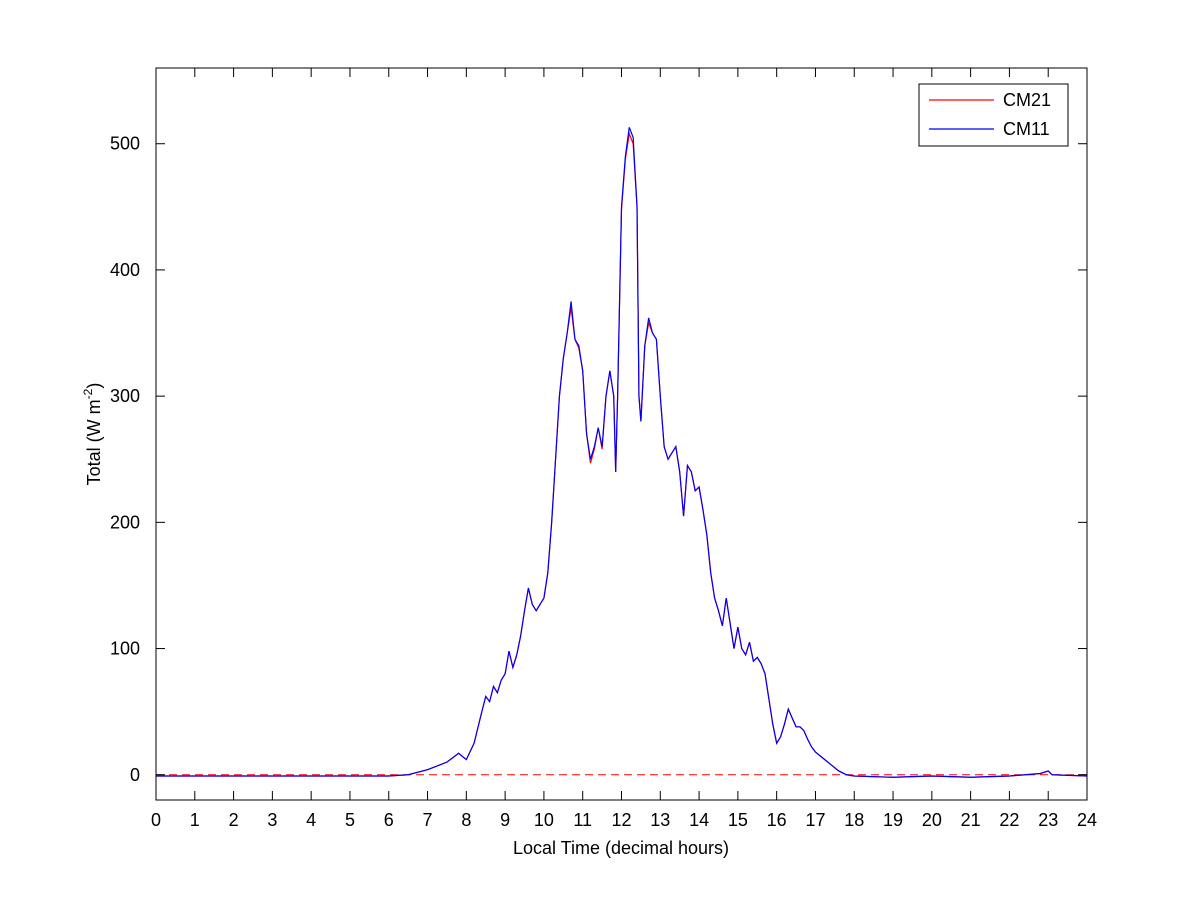  I want to click on x-tick-label: 5, so click(350, 820).